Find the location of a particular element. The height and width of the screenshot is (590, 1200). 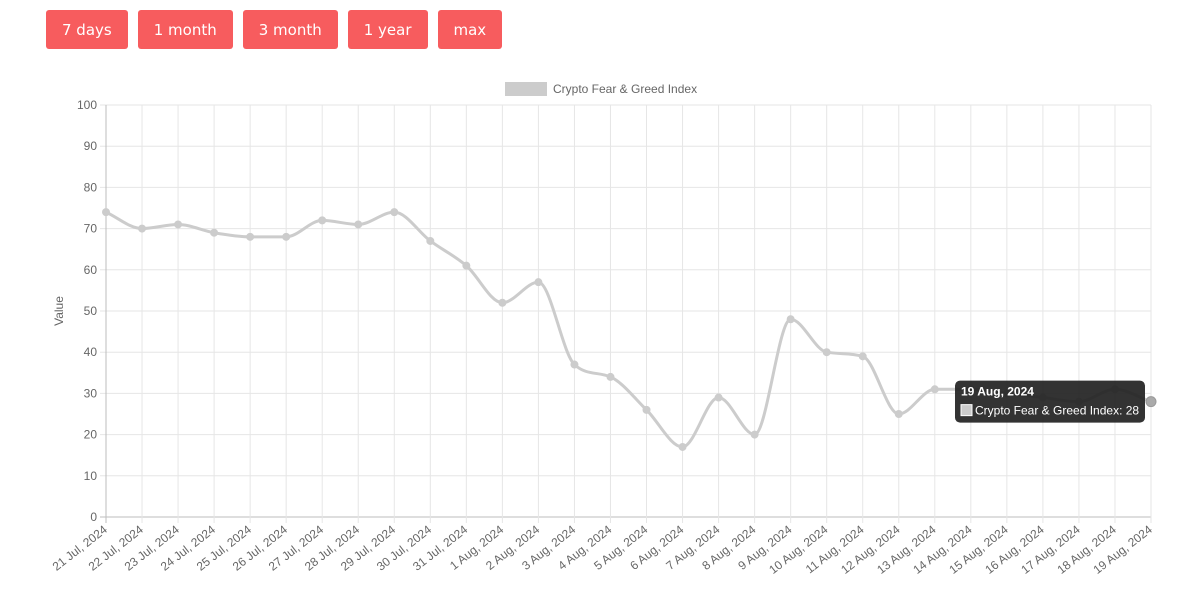

y-tick-label: 0 is located at coordinates (93, 517).